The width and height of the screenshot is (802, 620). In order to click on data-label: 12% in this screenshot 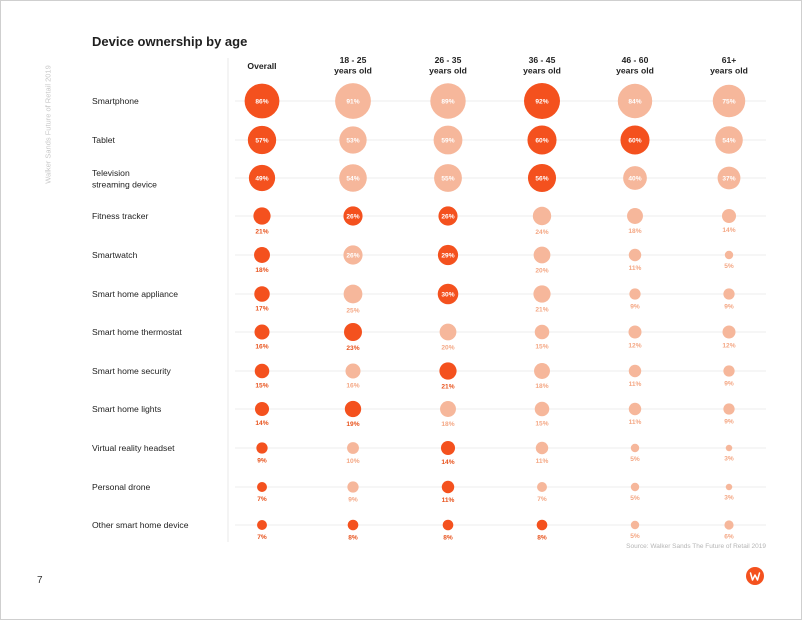, I will do `click(728, 346)`.